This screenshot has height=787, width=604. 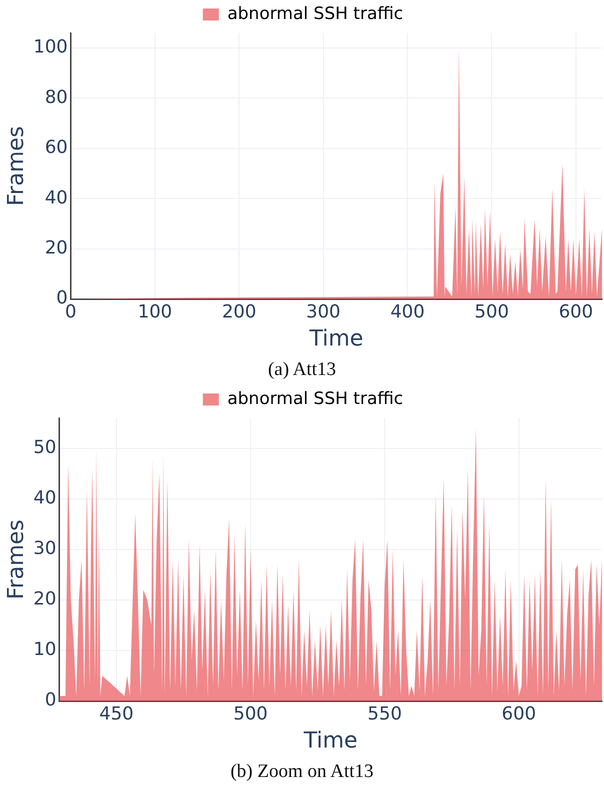 What do you see at coordinates (302, 370) in the screenshot?
I see `text: (a) Att13` at bounding box center [302, 370].